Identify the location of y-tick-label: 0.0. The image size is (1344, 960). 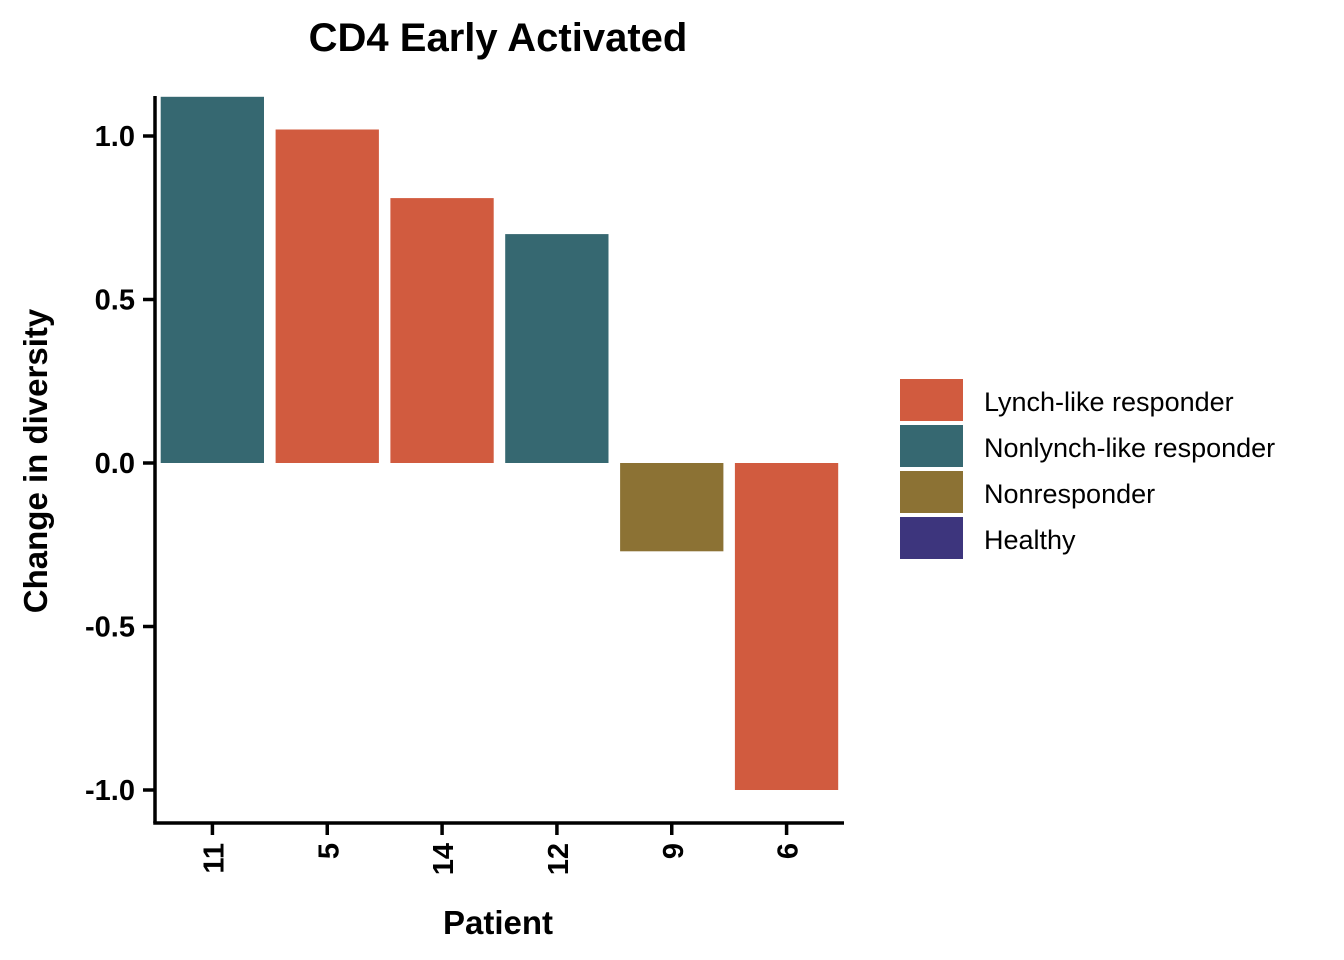
(115, 464).